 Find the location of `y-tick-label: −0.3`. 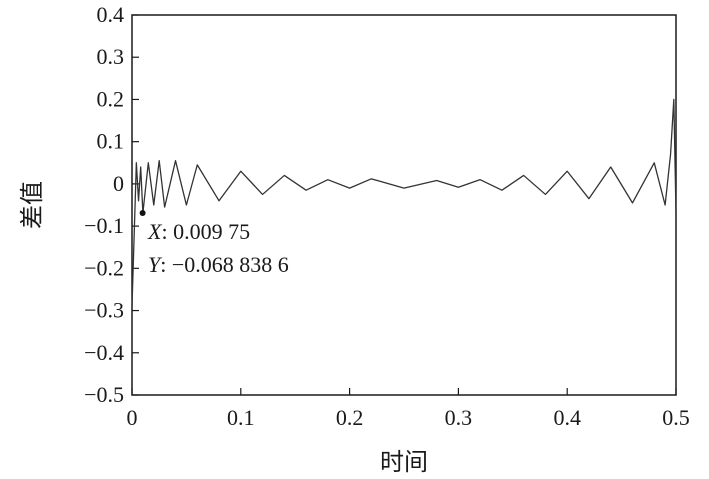

y-tick-label: −0.3 is located at coordinates (104, 310).